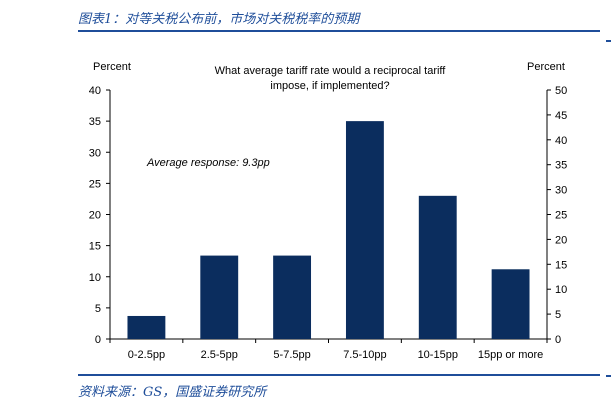 The height and width of the screenshot is (410, 611). Describe the element at coordinates (364, 355) in the screenshot. I see `x-tick-label: 7.5-10pp` at that location.